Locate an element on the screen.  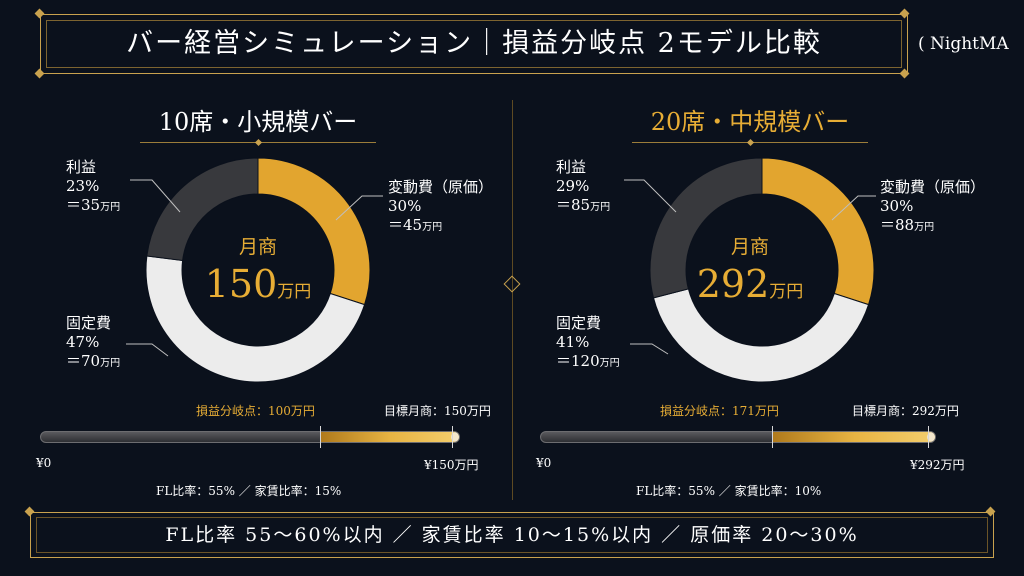
label-fixed-value: ＝70 is located at coordinates (83, 361).